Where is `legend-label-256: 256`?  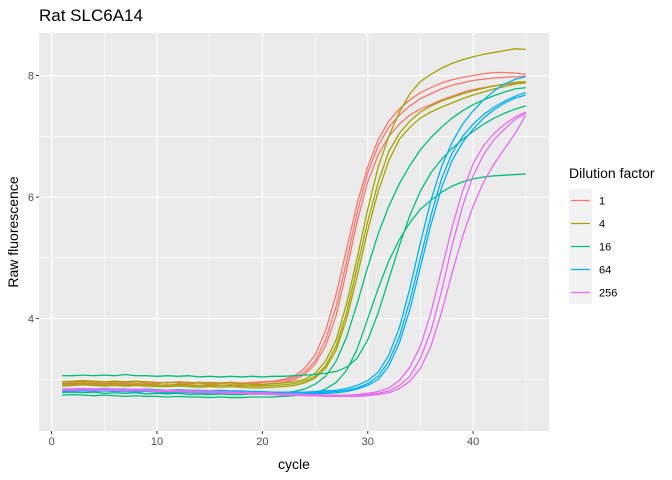
legend-label-256: 256 is located at coordinates (608, 294).